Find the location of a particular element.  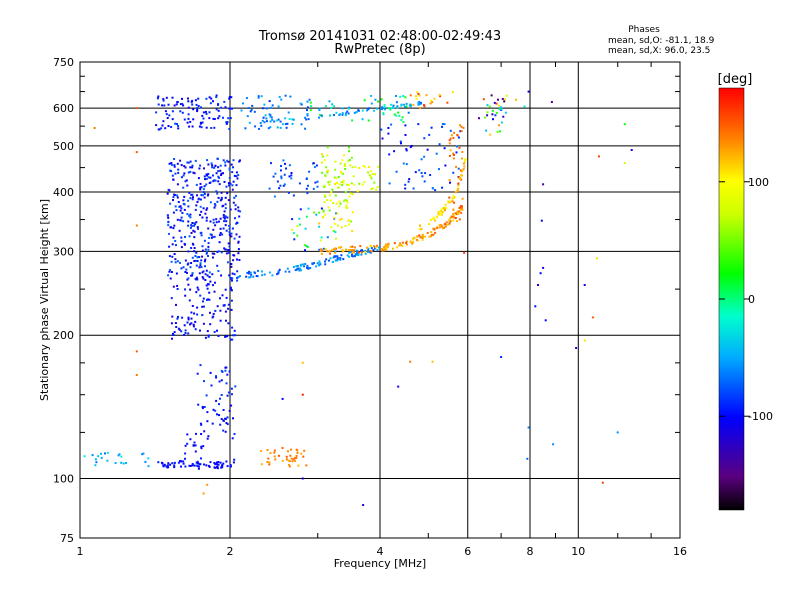

colorbar-tick-label: -100 is located at coordinates (760, 416).